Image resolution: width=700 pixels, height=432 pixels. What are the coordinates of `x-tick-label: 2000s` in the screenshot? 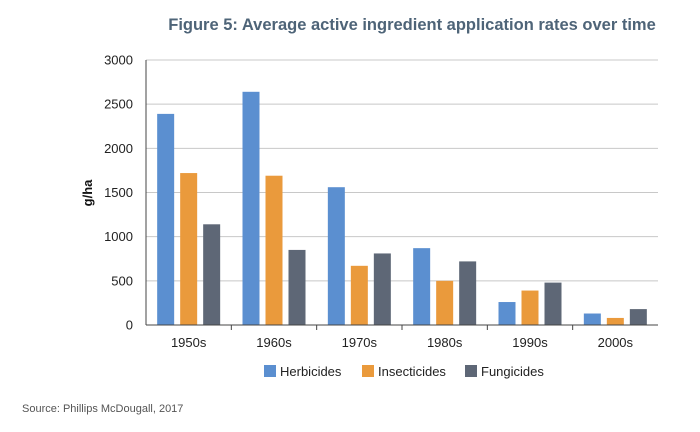 It's located at (616, 342).